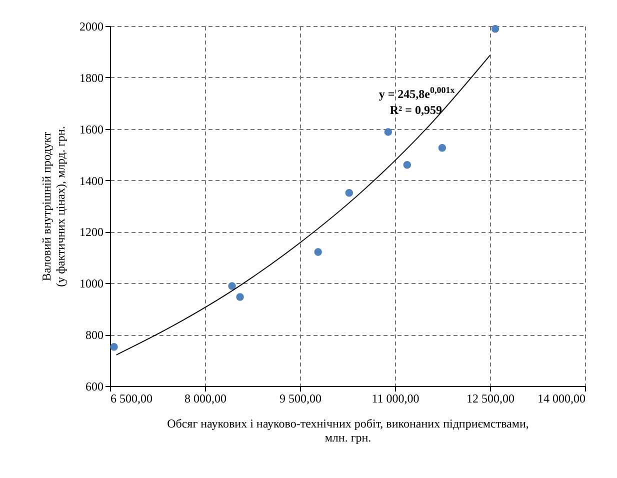 The width and height of the screenshot is (617, 478). Describe the element at coordinates (205, 399) in the screenshot. I see `x-tick-label: 8 000,00` at that location.